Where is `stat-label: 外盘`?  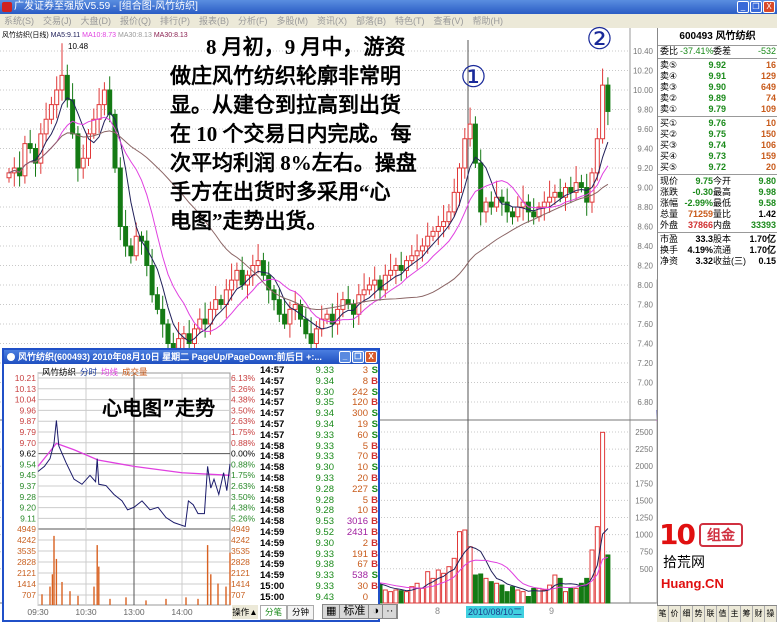
stat-label: 外盘 is located at coordinates (669, 225).